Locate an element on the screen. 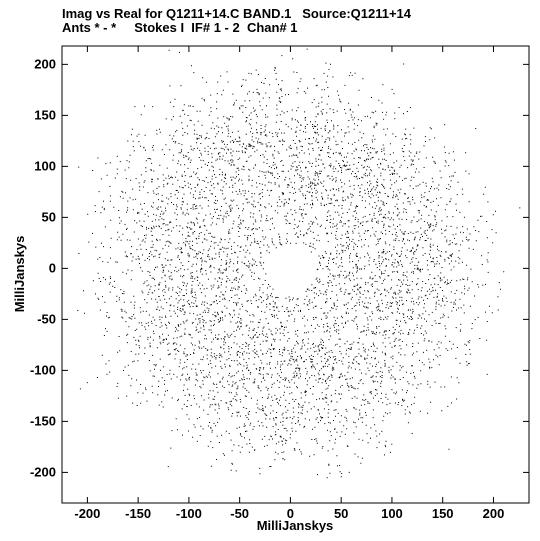 This screenshot has height=541, width=540. x-tick-label: -200 is located at coordinates (87, 513).